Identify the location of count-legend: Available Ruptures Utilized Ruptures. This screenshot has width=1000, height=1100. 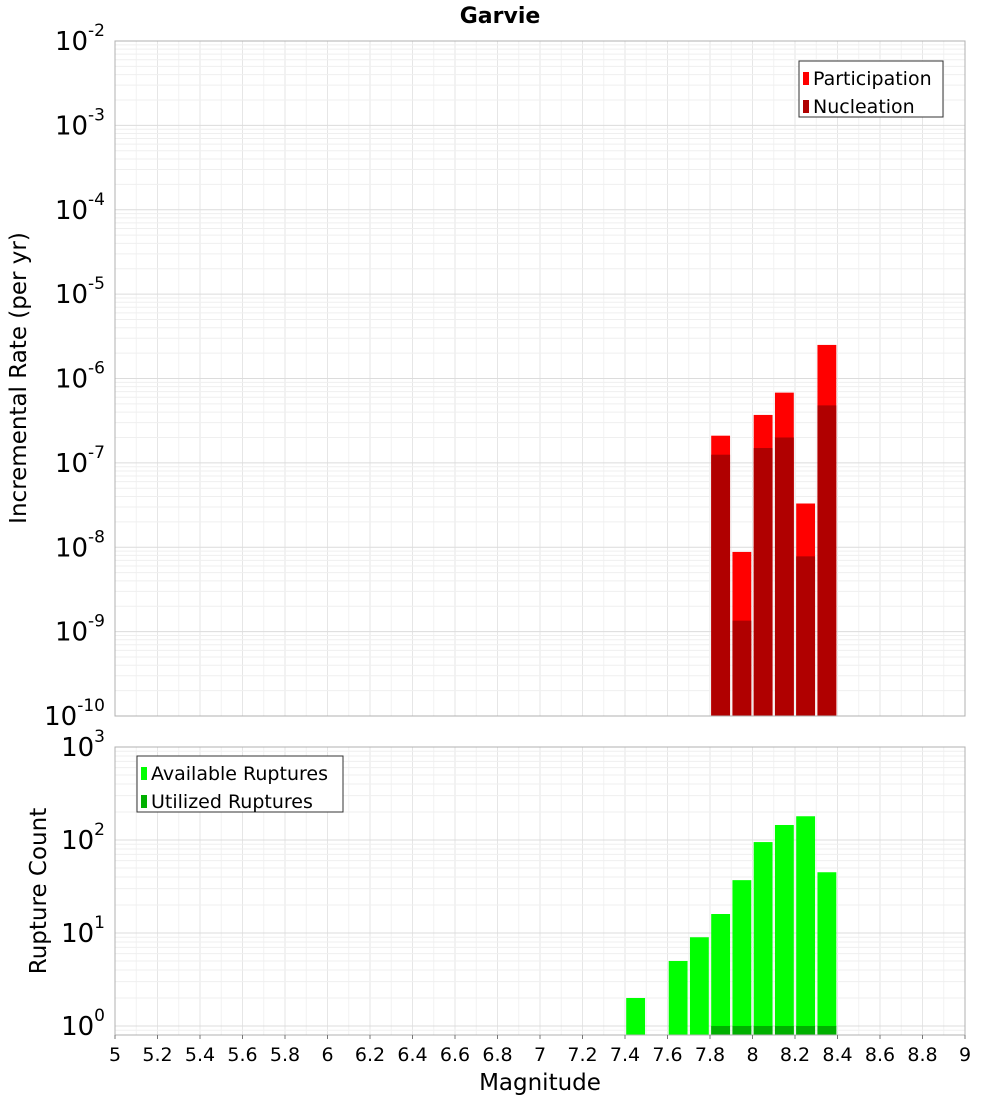
(240, 784).